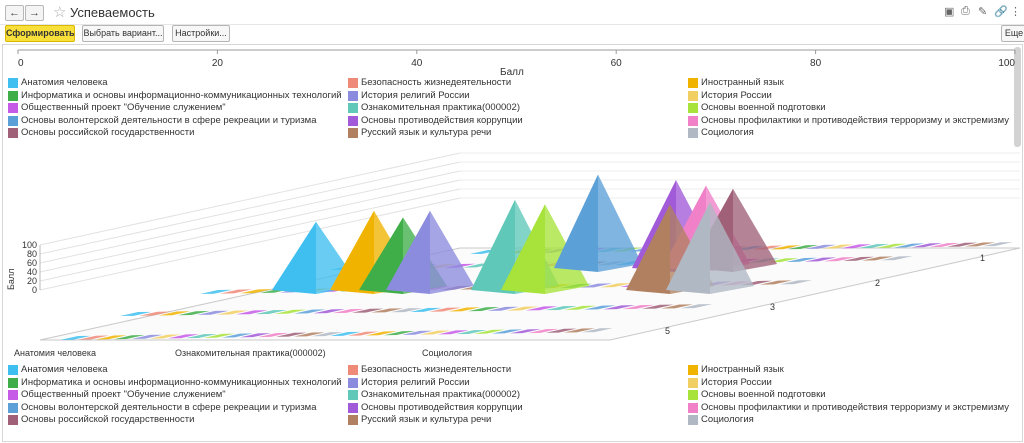 The width and height of the screenshot is (1024, 443). I want to click on y-tick-label: 100, so click(29, 245).